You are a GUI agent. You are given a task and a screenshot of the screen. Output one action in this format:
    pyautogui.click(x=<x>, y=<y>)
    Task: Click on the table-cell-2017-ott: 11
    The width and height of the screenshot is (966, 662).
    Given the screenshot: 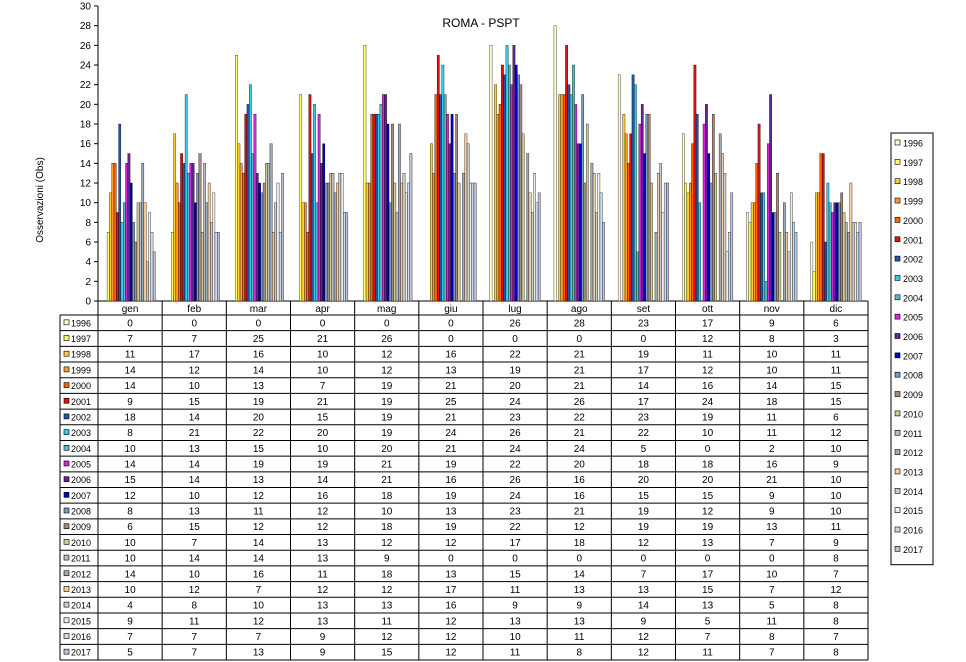 What is the action you would take?
    pyautogui.click(x=707, y=653)
    